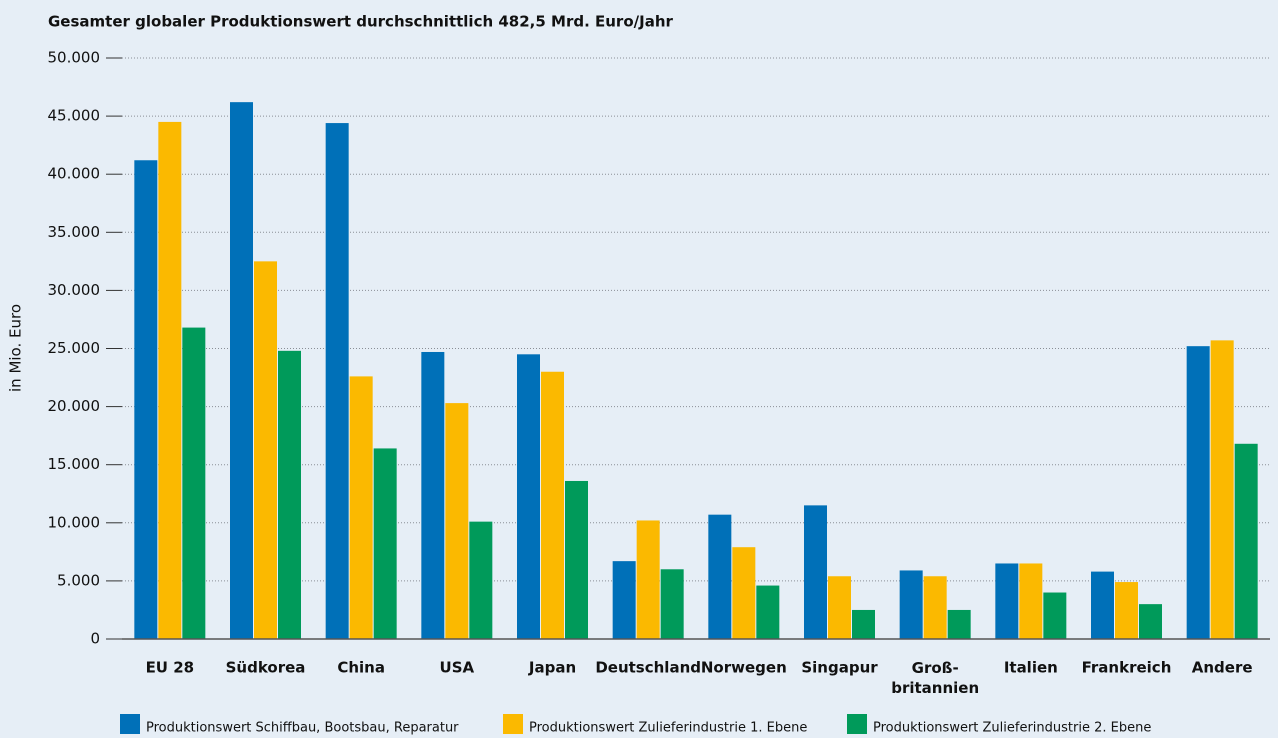 This screenshot has height=738, width=1278. What do you see at coordinates (648, 668) in the screenshot?
I see `x-tick-label: Deutschland` at bounding box center [648, 668].